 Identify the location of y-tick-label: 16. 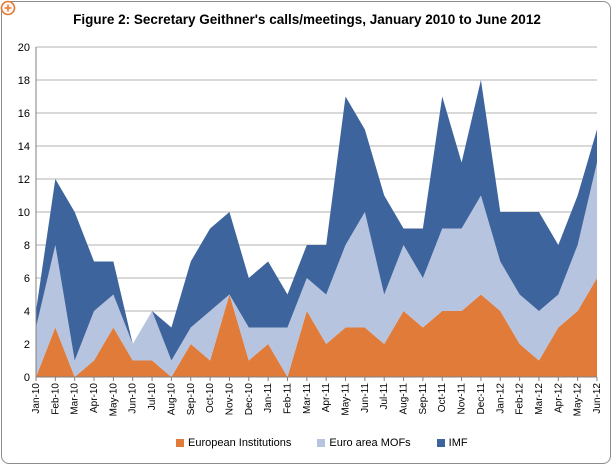
(24, 114).